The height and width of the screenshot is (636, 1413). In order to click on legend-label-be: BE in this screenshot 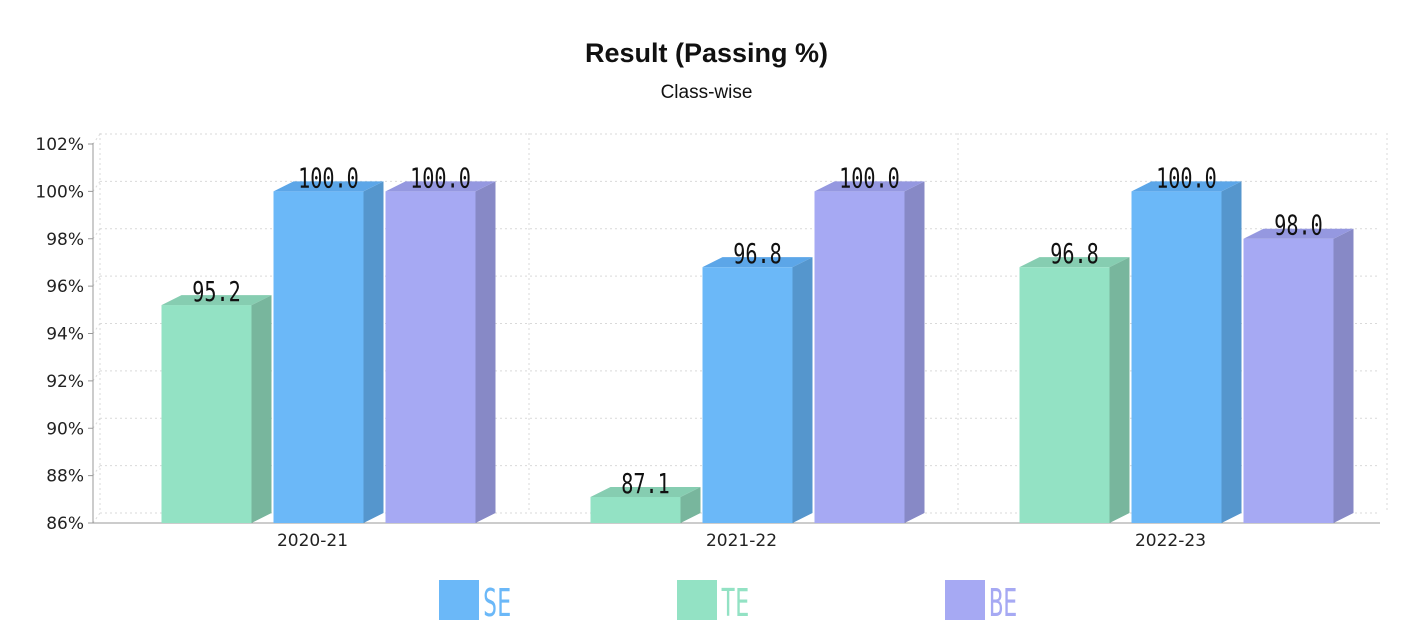, I will do `click(1003, 603)`.